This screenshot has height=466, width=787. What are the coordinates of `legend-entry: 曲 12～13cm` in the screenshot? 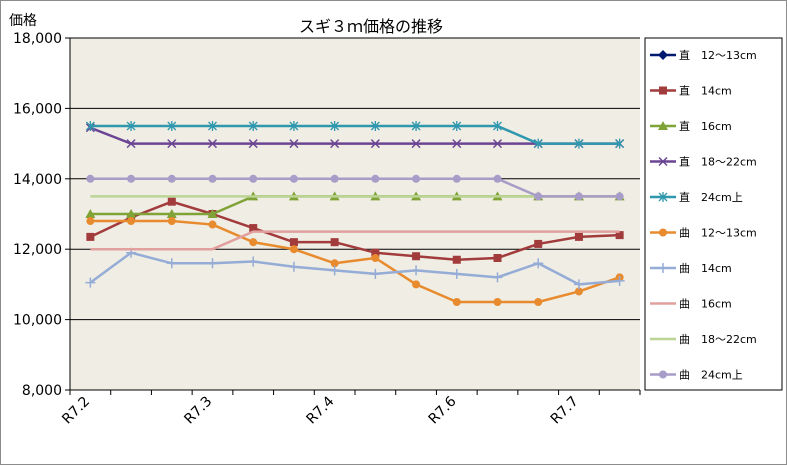 It's located at (703, 233).